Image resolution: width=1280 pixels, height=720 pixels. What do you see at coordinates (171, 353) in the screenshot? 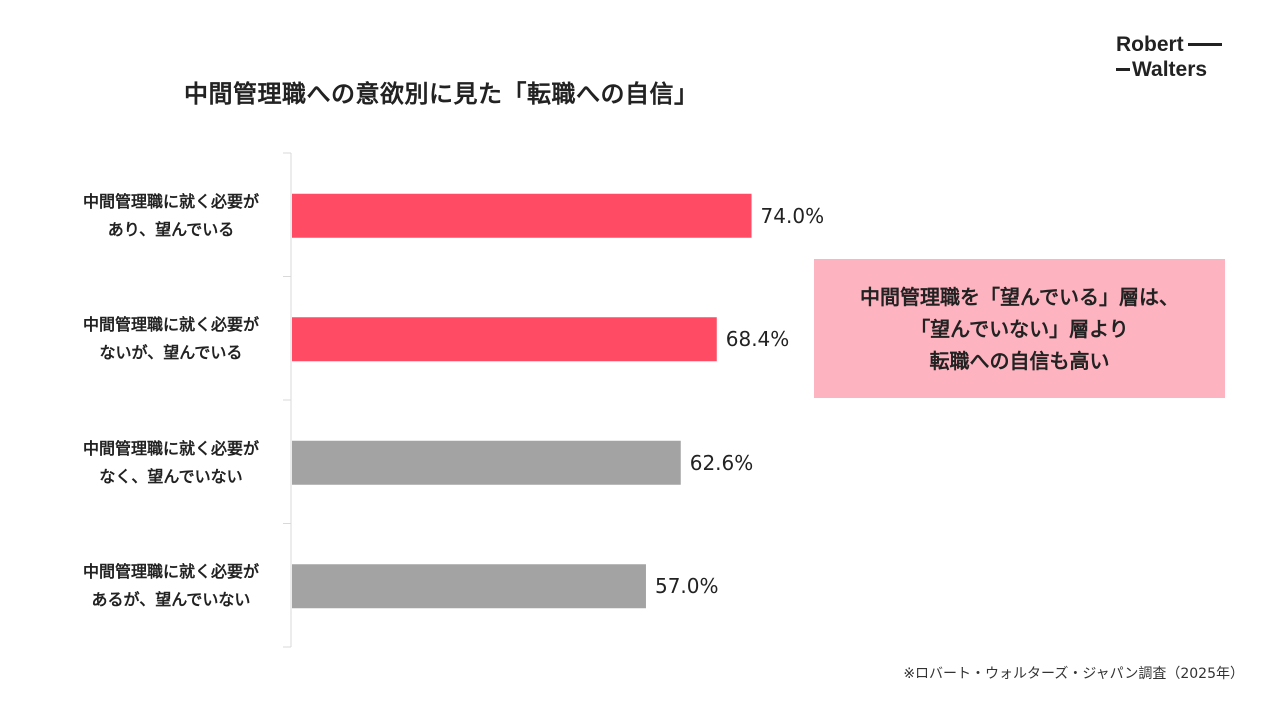
I see `category-label-2-line-2: ないが、望んでいる` at bounding box center [171, 353].